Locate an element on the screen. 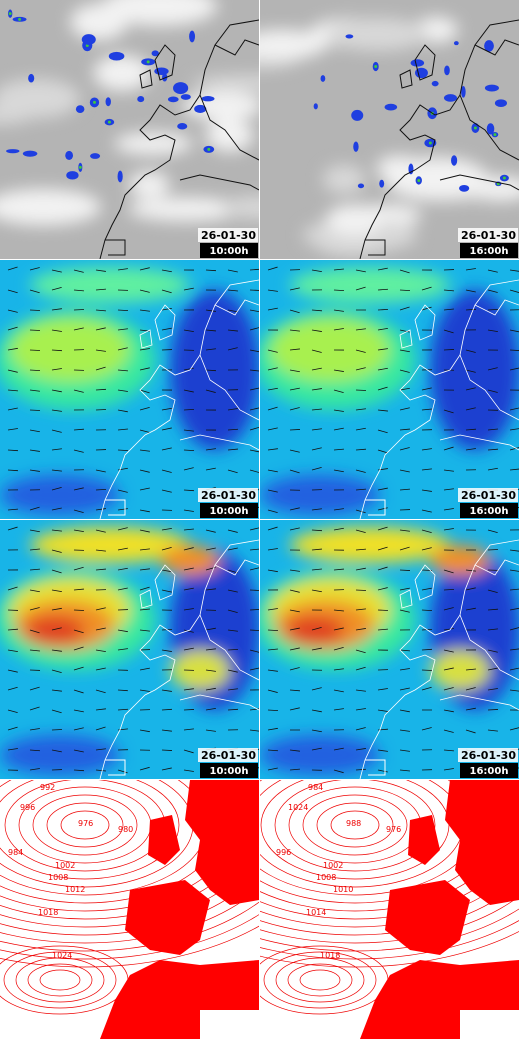  time-label: 10:00h is located at coordinates (229, 251).